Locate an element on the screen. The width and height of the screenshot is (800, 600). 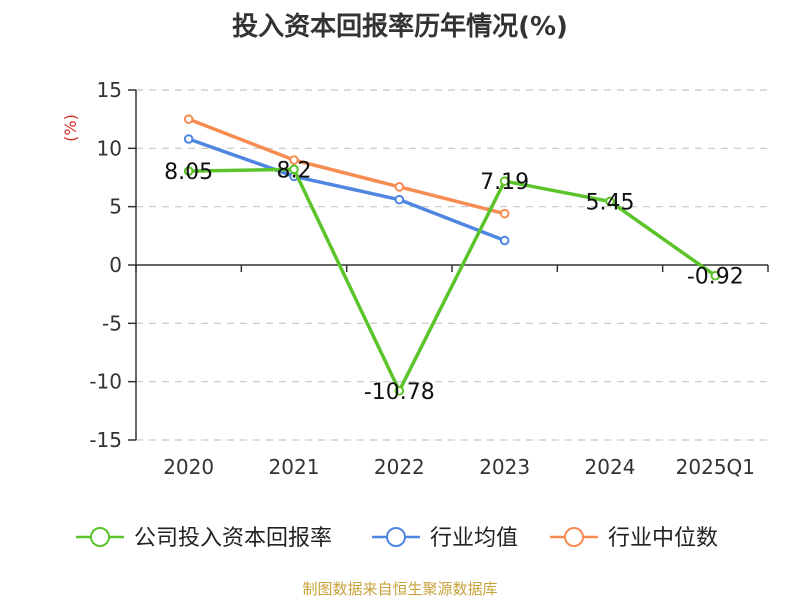
data-label: -10.78 is located at coordinates (399, 392).